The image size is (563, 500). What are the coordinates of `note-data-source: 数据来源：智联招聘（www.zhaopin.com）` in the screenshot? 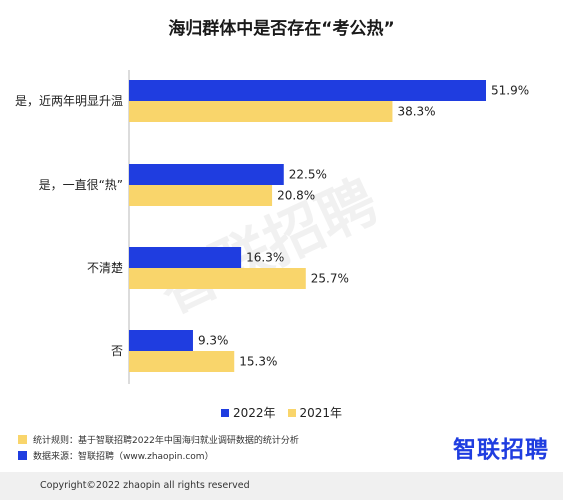 It's located at (158, 455).